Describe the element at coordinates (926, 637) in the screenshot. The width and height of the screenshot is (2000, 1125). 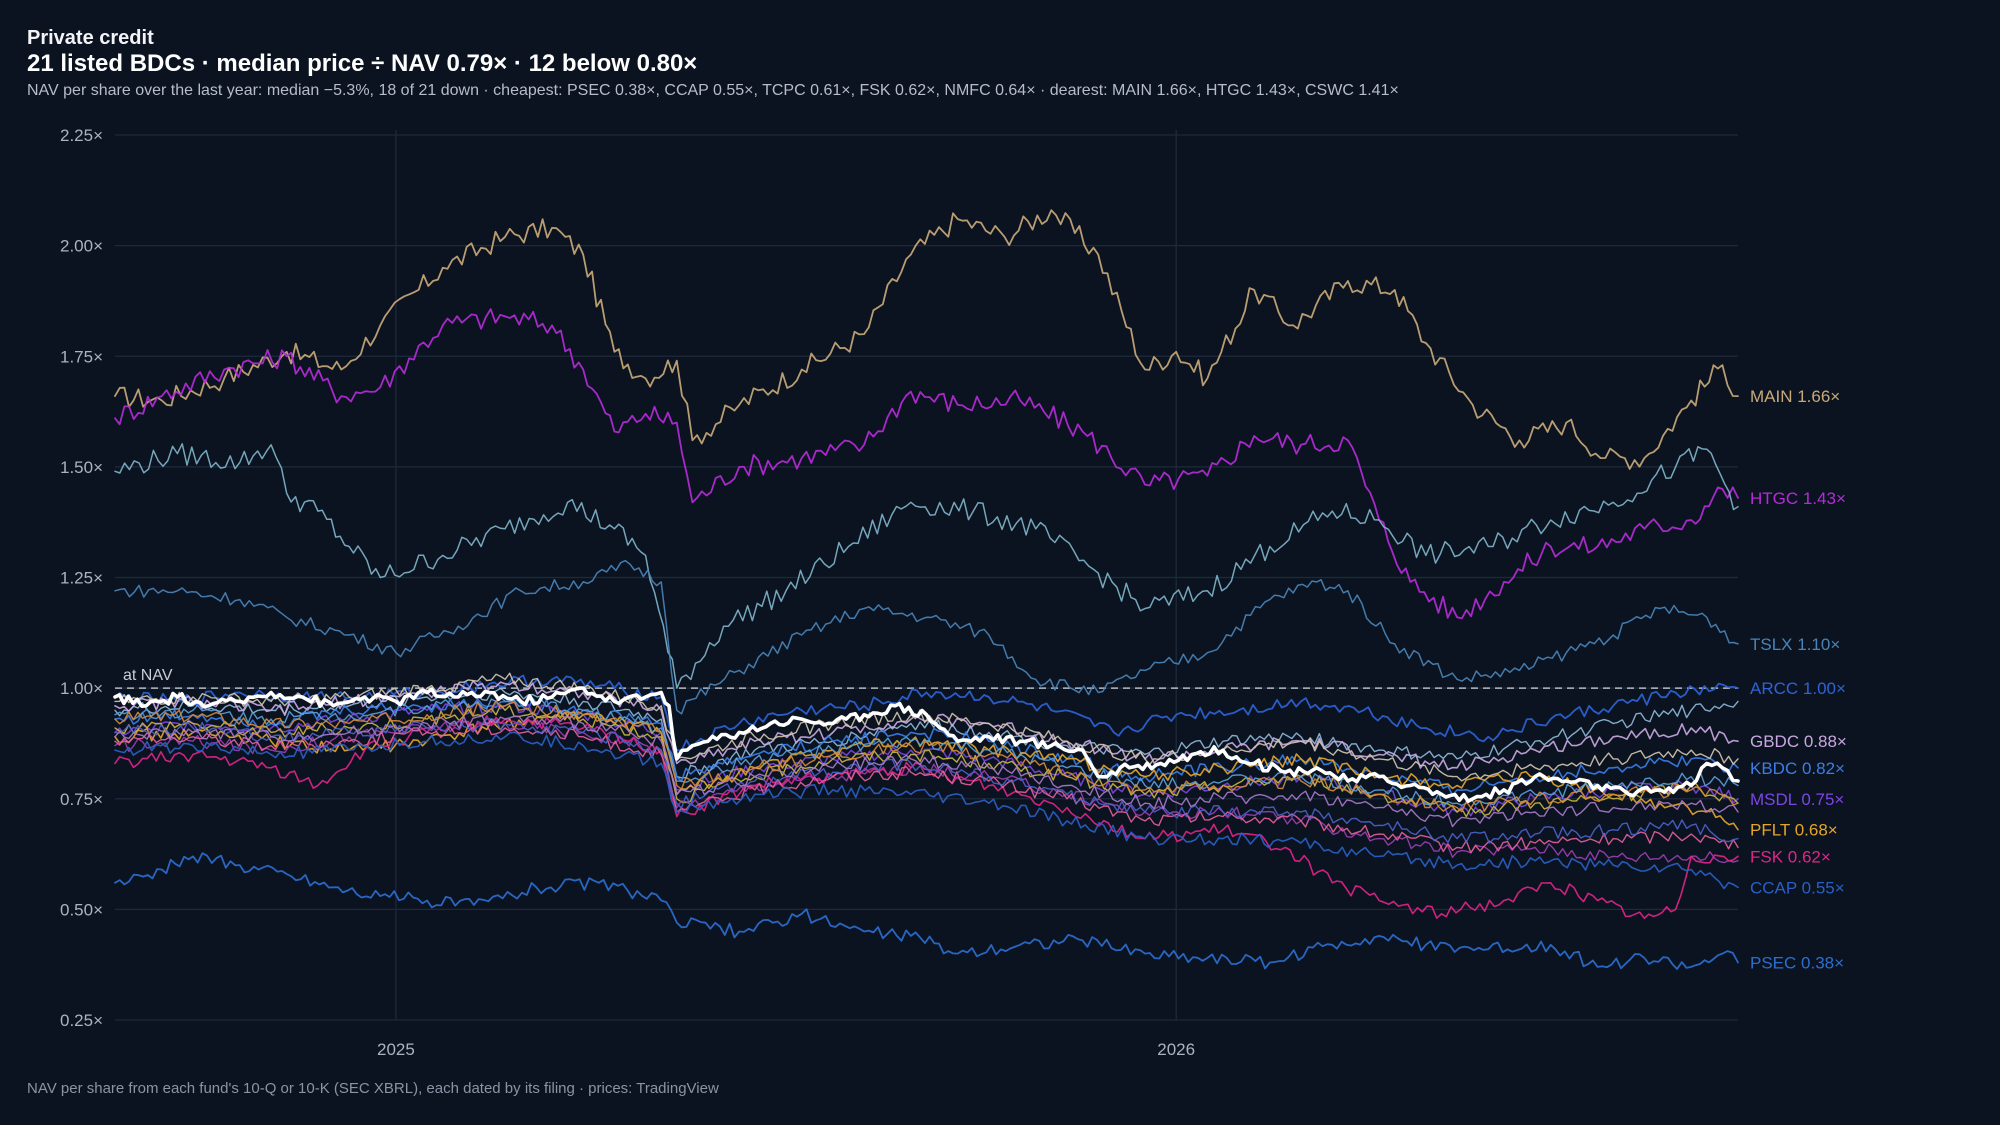
I see `series-line-tslx` at that location.